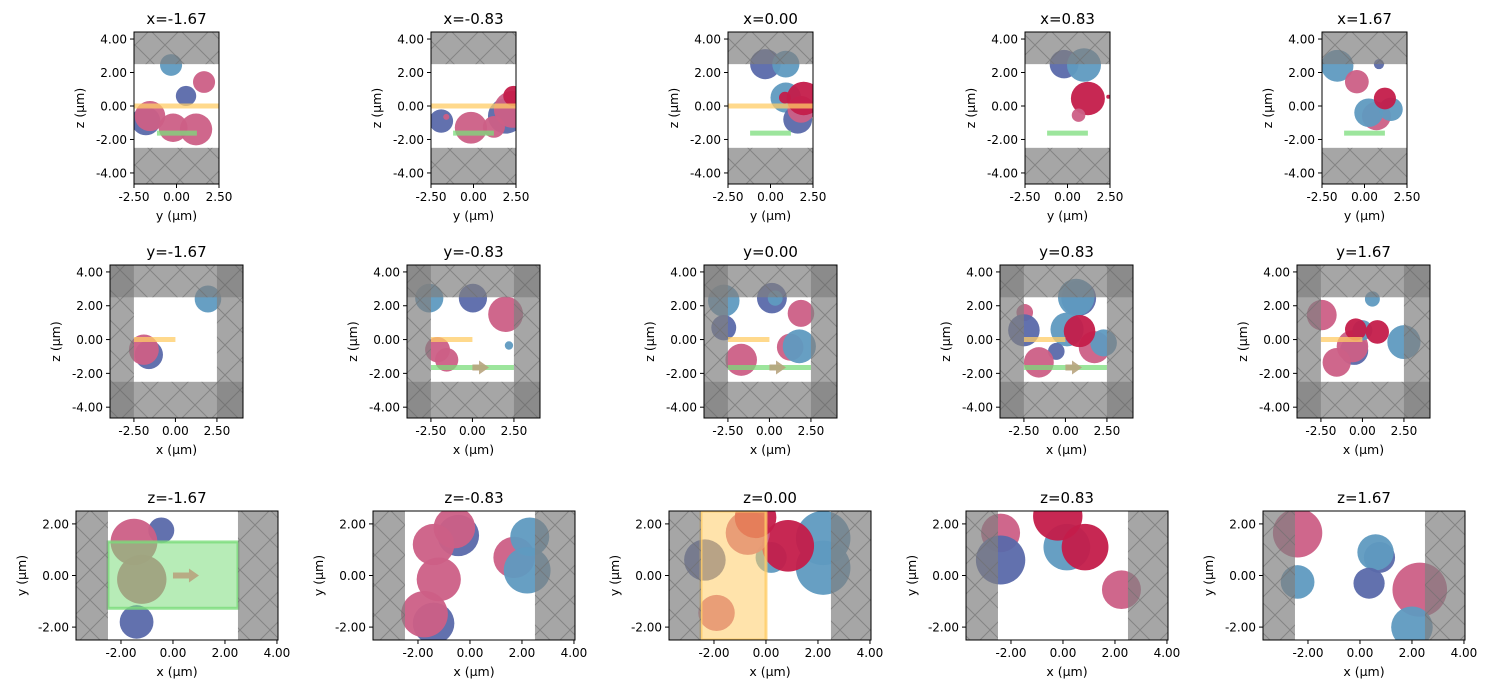  Describe the element at coordinates (1067, 498) in the screenshot. I see `subplot-title: z=0.83` at that location.